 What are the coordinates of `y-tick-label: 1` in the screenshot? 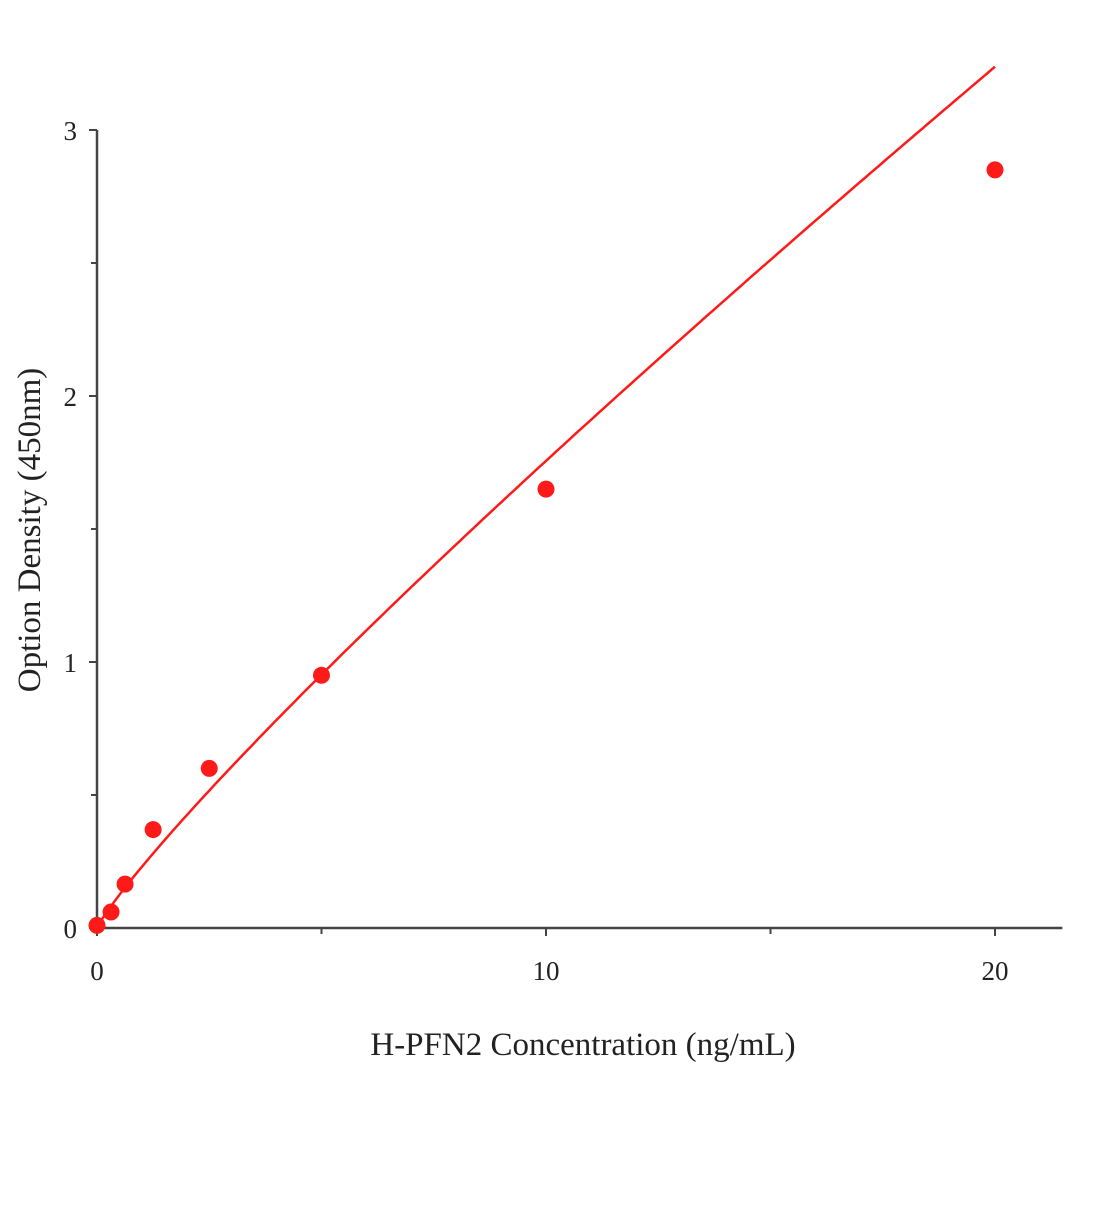 It's located at (71, 663).